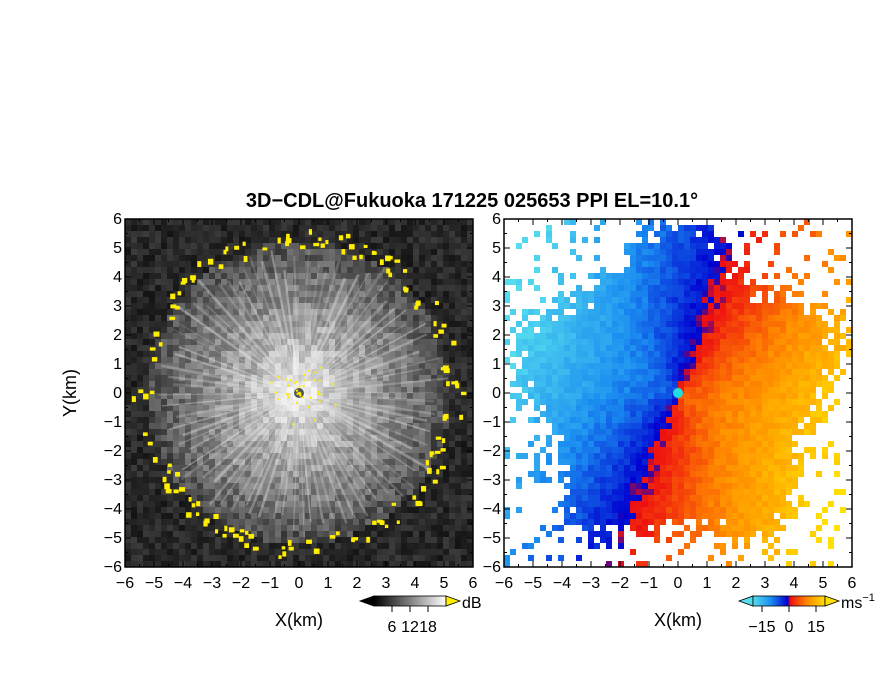 The image size is (880, 680). I want to click on y-tick-label: 2, so click(117, 335).